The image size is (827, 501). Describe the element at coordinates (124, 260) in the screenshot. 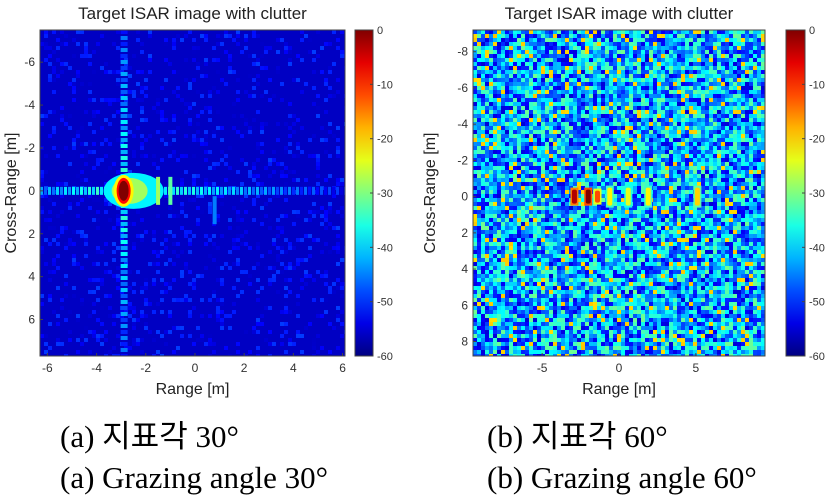

I see `sidelobe-vertical` at that location.